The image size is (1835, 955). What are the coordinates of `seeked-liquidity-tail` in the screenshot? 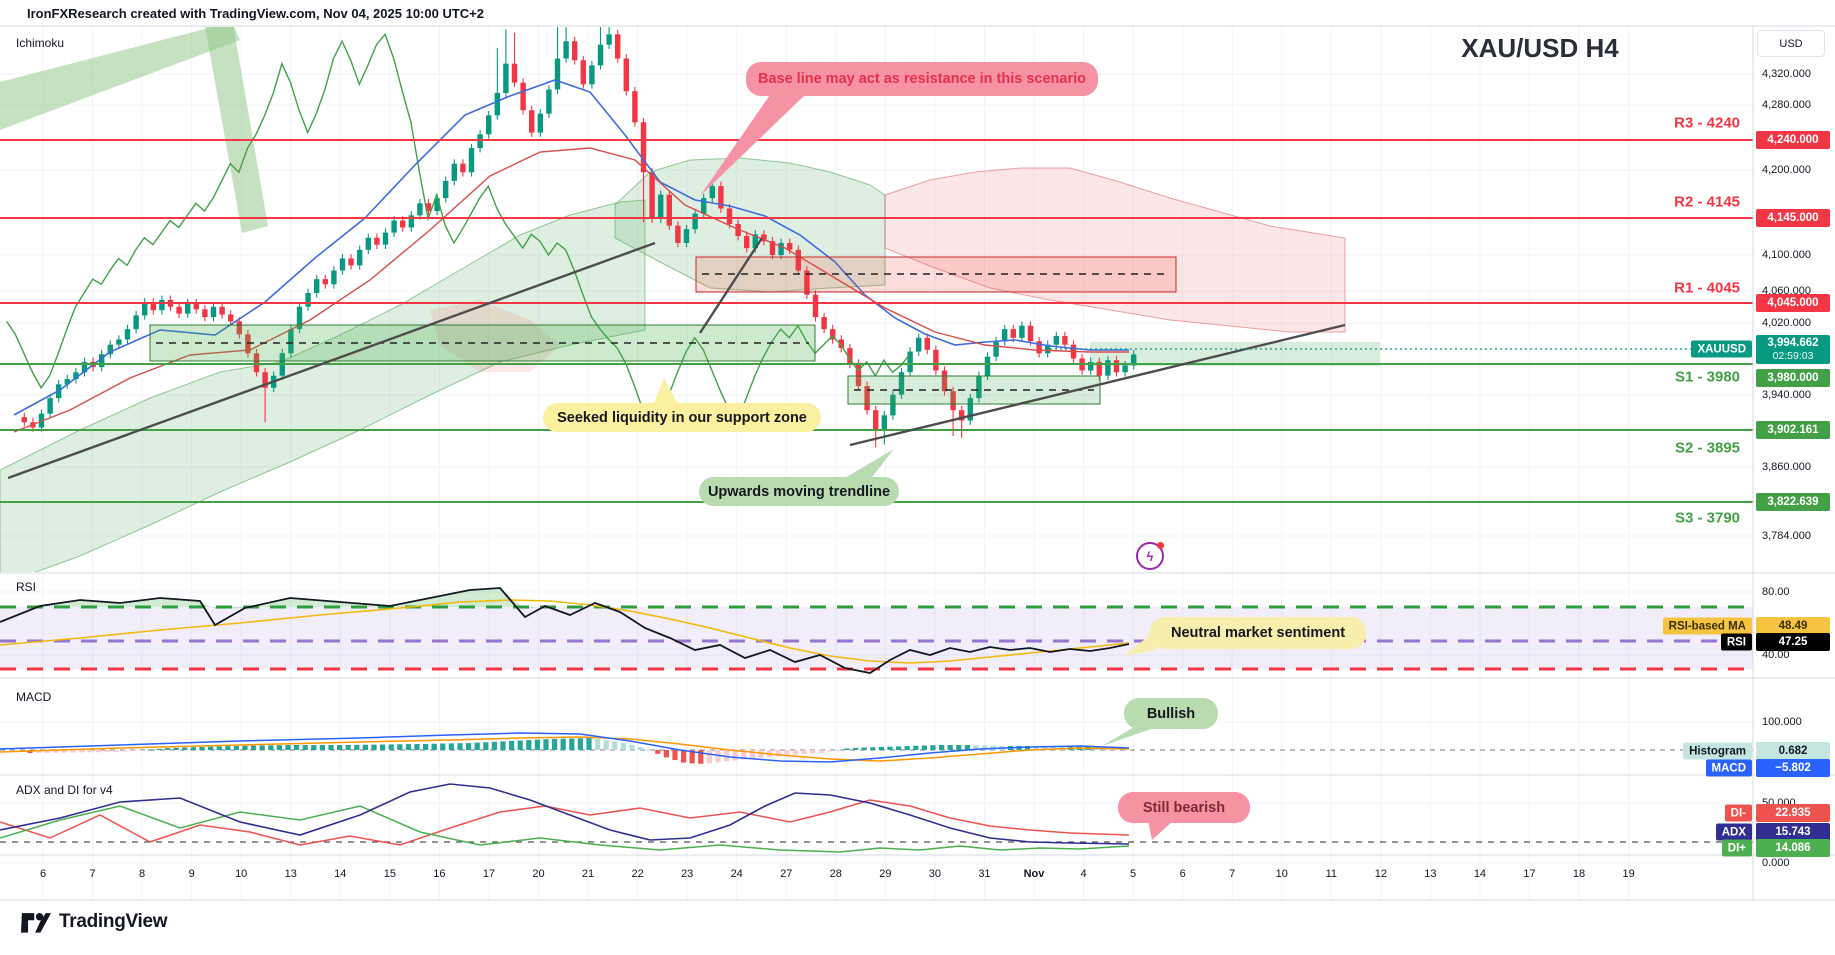 It's located at (666, 393).